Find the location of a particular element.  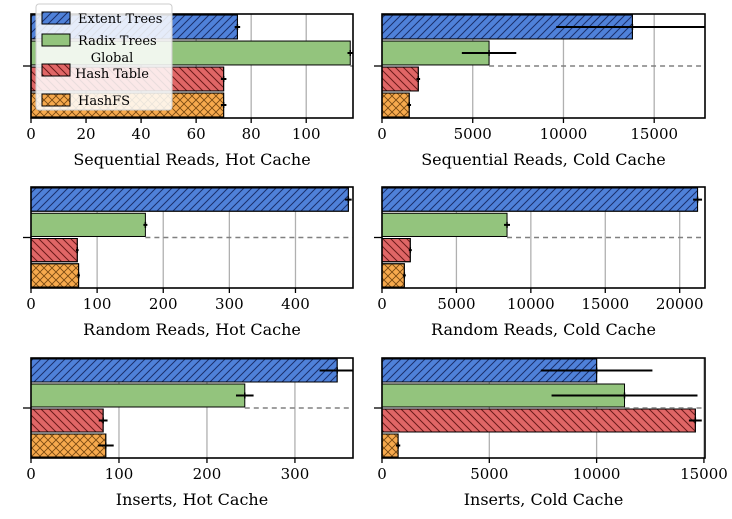

legend-box is located at coordinates (104, 57).